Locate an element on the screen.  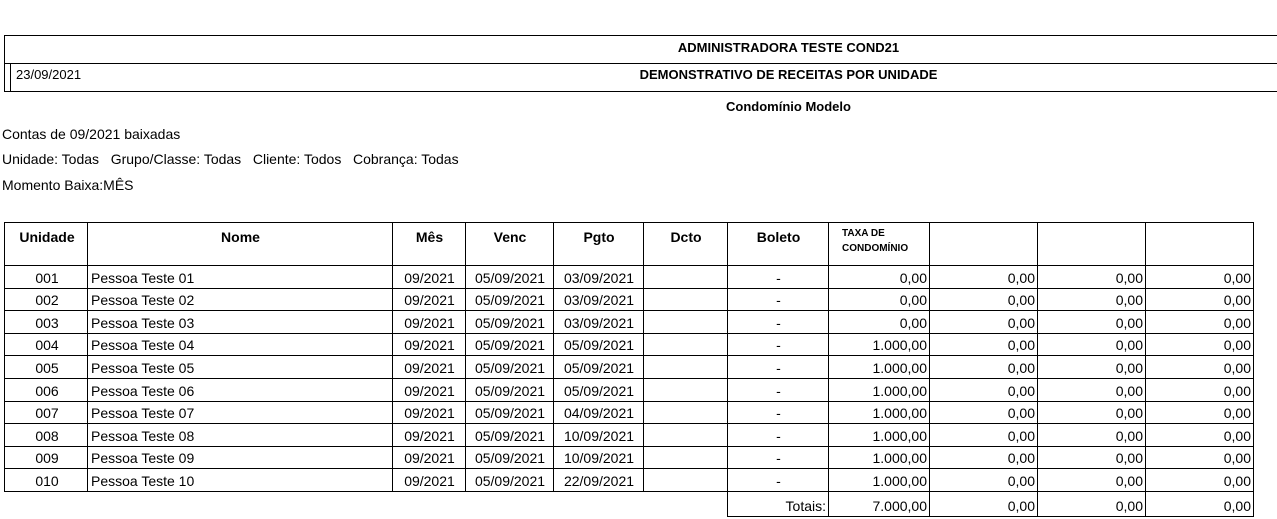
table-cell: Pessoa Teste 07 is located at coordinates (240, 413).